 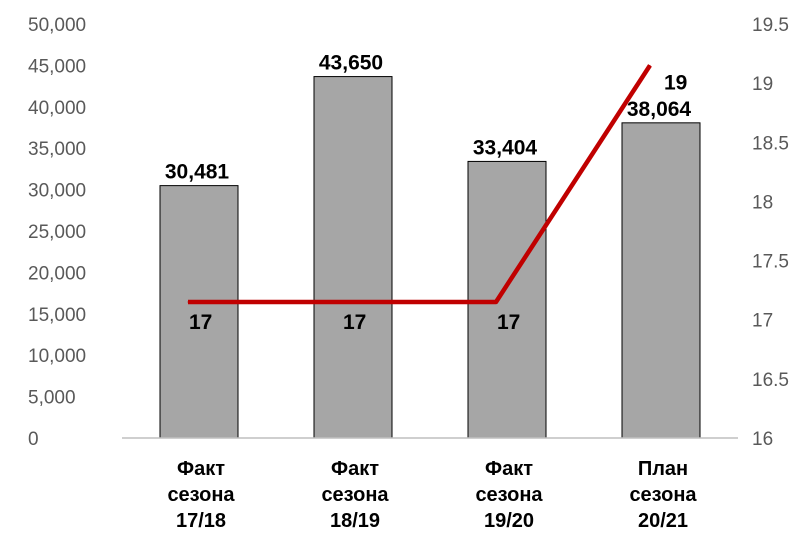 I want to click on y-left-tick-label: 40,000, so click(x=57, y=108).